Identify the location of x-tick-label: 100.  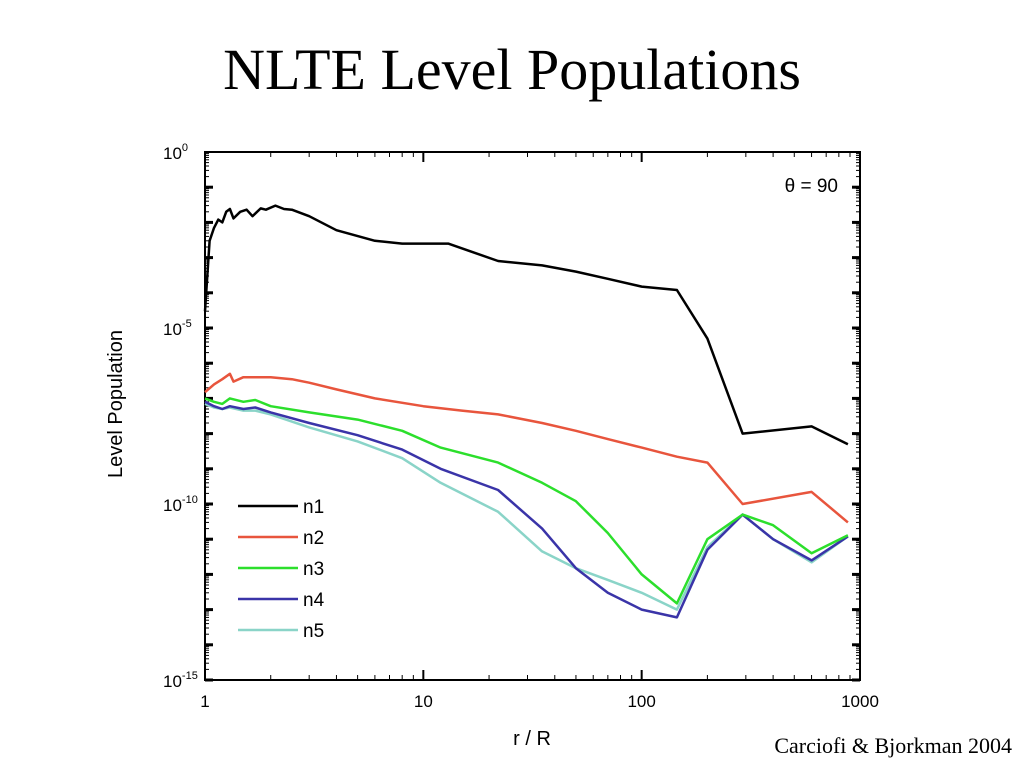
(641, 701).